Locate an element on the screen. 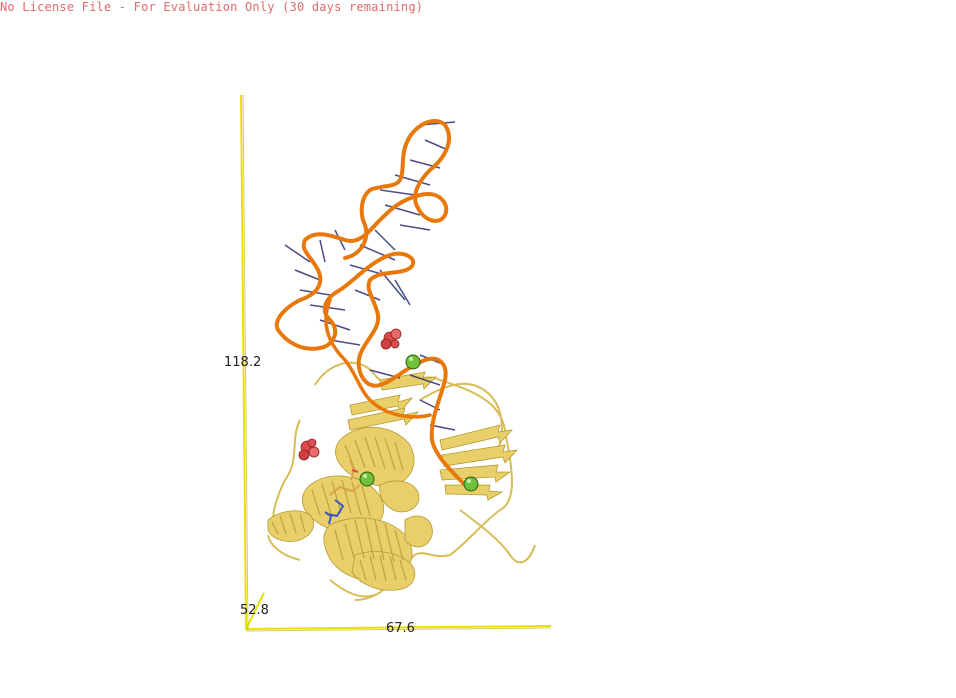  y-axis-label: 118.2 is located at coordinates (243, 362).